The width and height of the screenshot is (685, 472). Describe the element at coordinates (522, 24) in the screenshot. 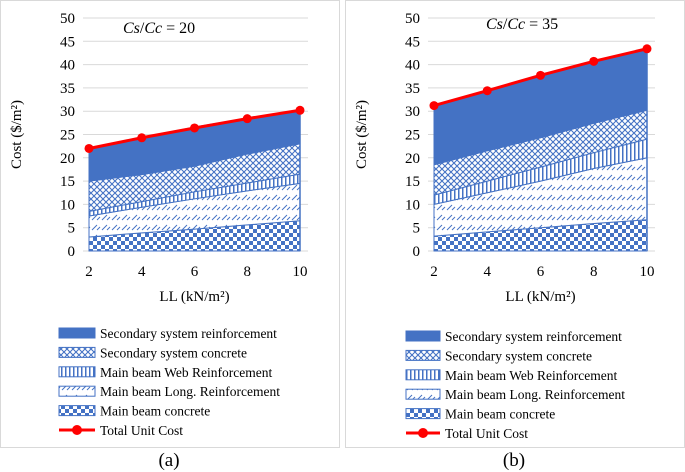

I see `chart-title: Cs/Cc = 35` at that location.